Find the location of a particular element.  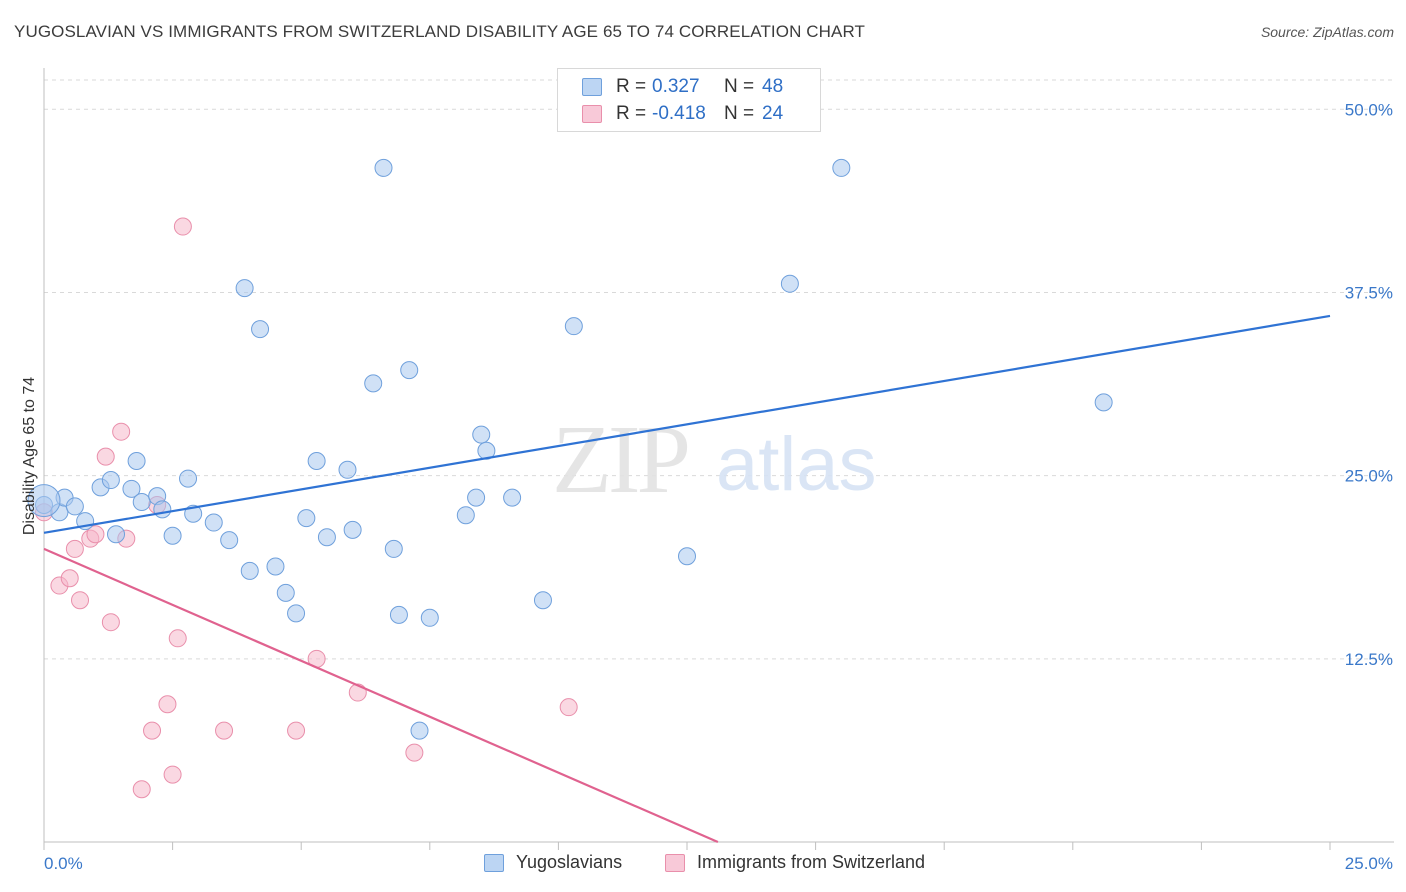

x-tick-labels: 0.0% 25.0% is located at coordinates (718, 863).